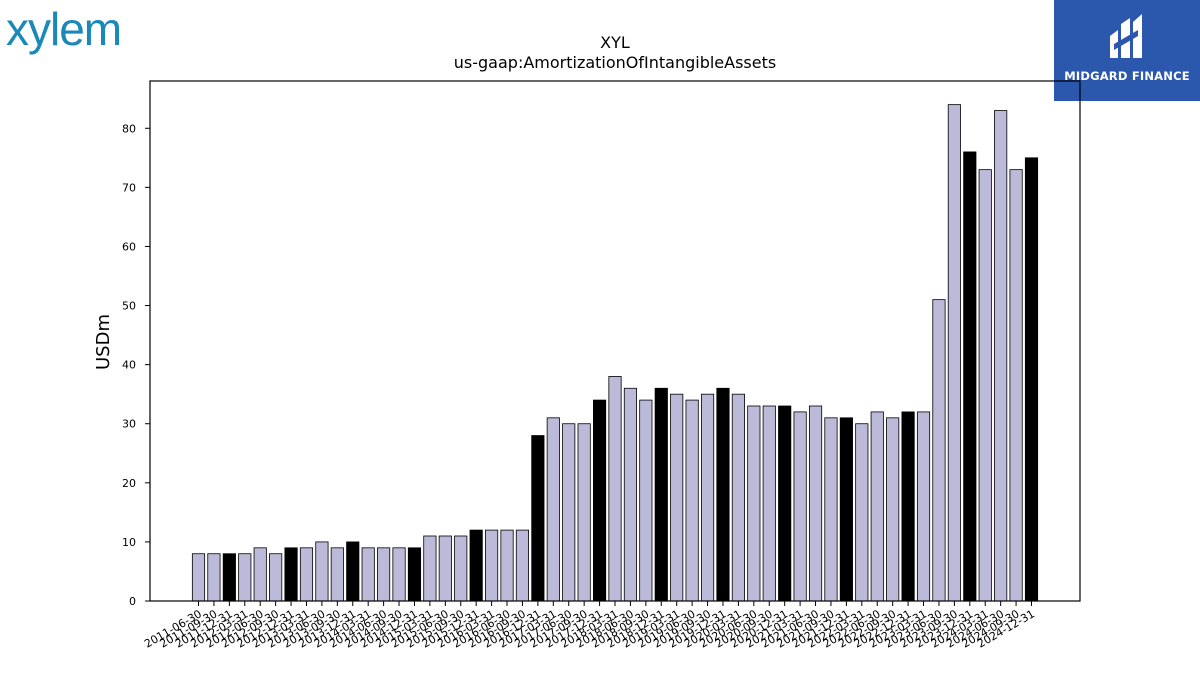 The image size is (1200, 675). I want to click on midgard-finance-wordmark: MIDGARD FINANCE, so click(1127, 76).